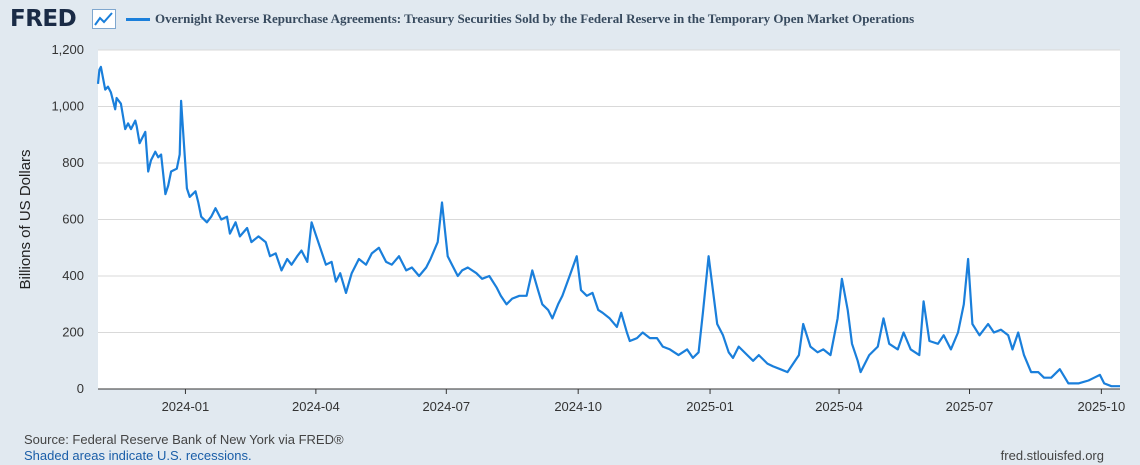 Image resolution: width=1140 pixels, height=465 pixels. I want to click on y-axis-label: Billions of US Dollars, so click(25, 219).